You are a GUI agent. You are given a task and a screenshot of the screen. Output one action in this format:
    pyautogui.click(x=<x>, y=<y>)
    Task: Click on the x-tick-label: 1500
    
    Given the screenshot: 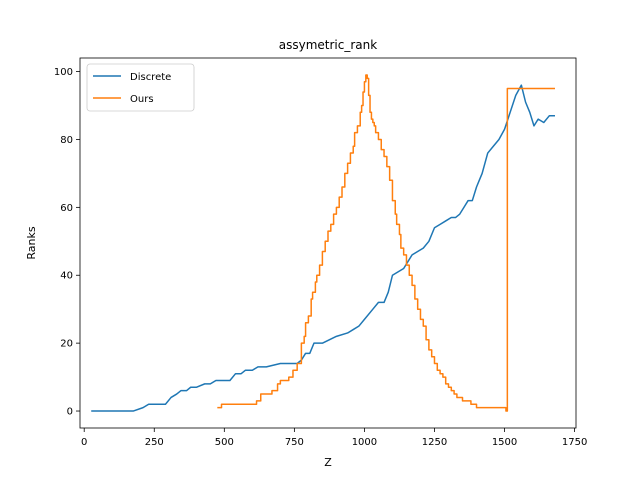 What is the action you would take?
    pyautogui.click(x=504, y=442)
    